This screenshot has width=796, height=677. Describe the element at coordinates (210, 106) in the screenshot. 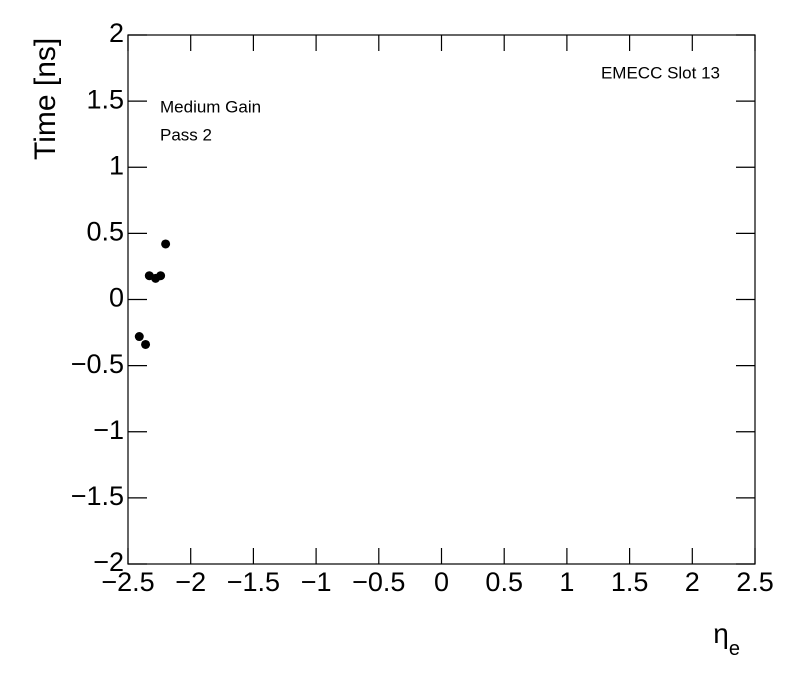

I see `annotation: Medium Gain` at that location.